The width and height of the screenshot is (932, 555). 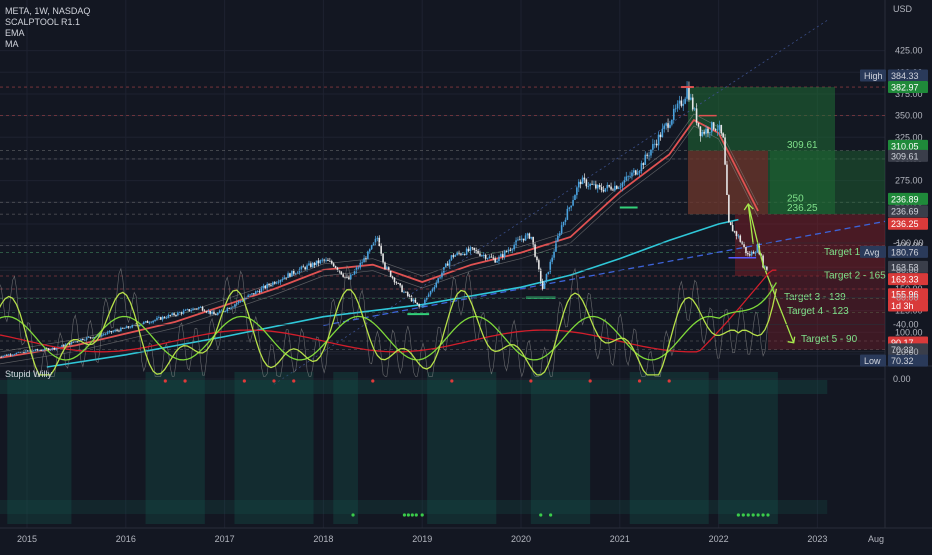 I want to click on badge-236-89: 236.89, so click(x=908, y=199).